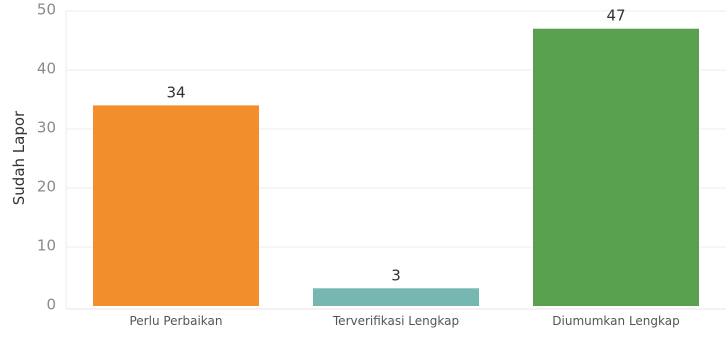 This screenshot has height=337, width=728. I want to click on y-tick-label: 20, so click(46, 187).